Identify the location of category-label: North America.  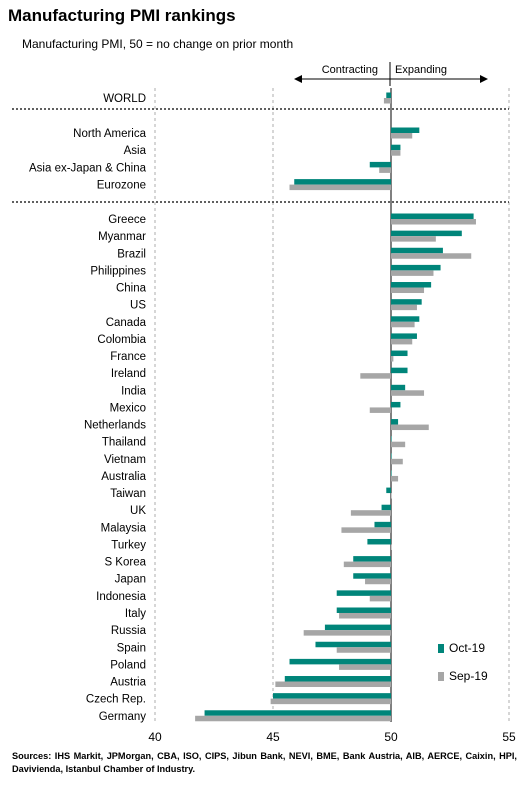
(109, 134).